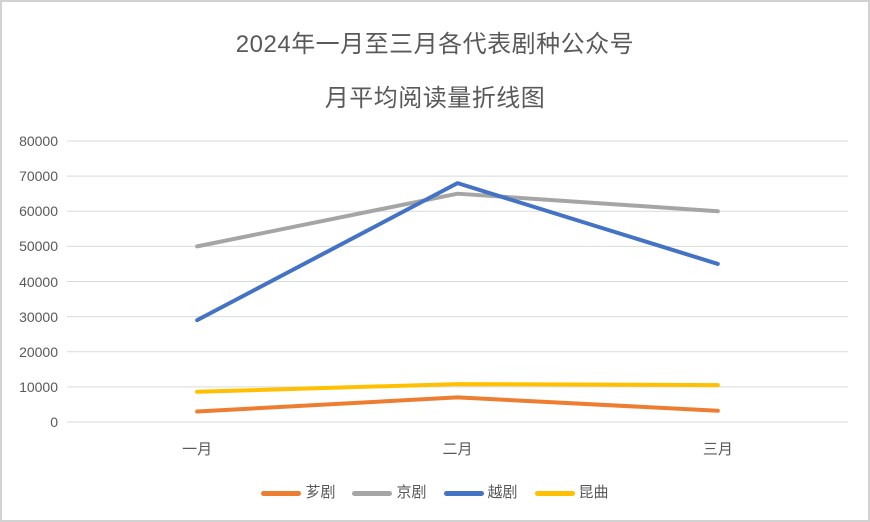  I want to click on x-axis-tick-label: 一月, so click(197, 449).